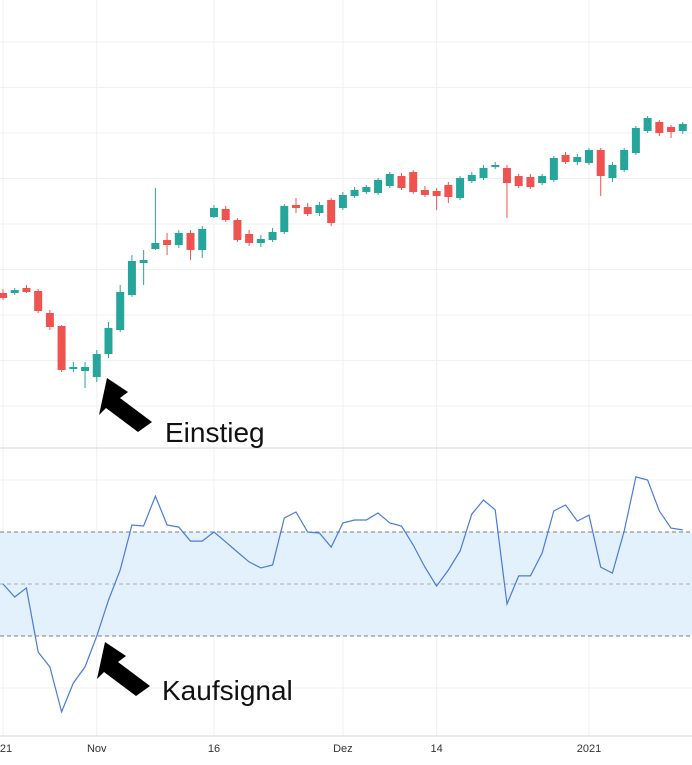 This screenshot has width=692, height=765. What do you see at coordinates (437, 749) in the screenshot?
I see `x-tick-label: 14` at bounding box center [437, 749].